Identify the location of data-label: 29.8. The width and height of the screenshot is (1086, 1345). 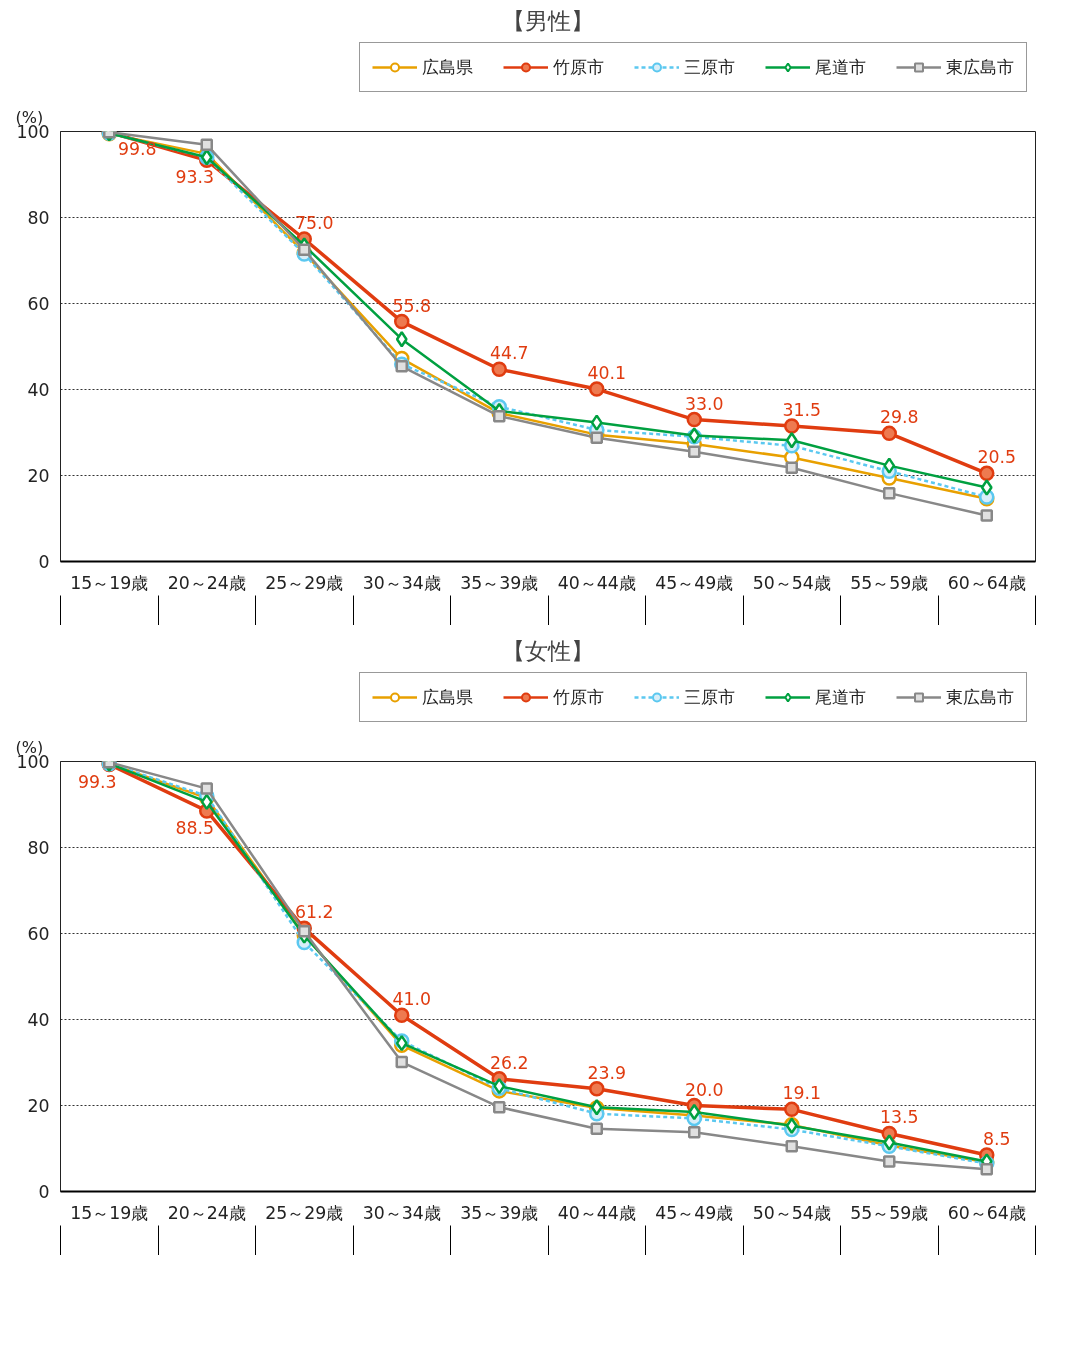
(899, 417).